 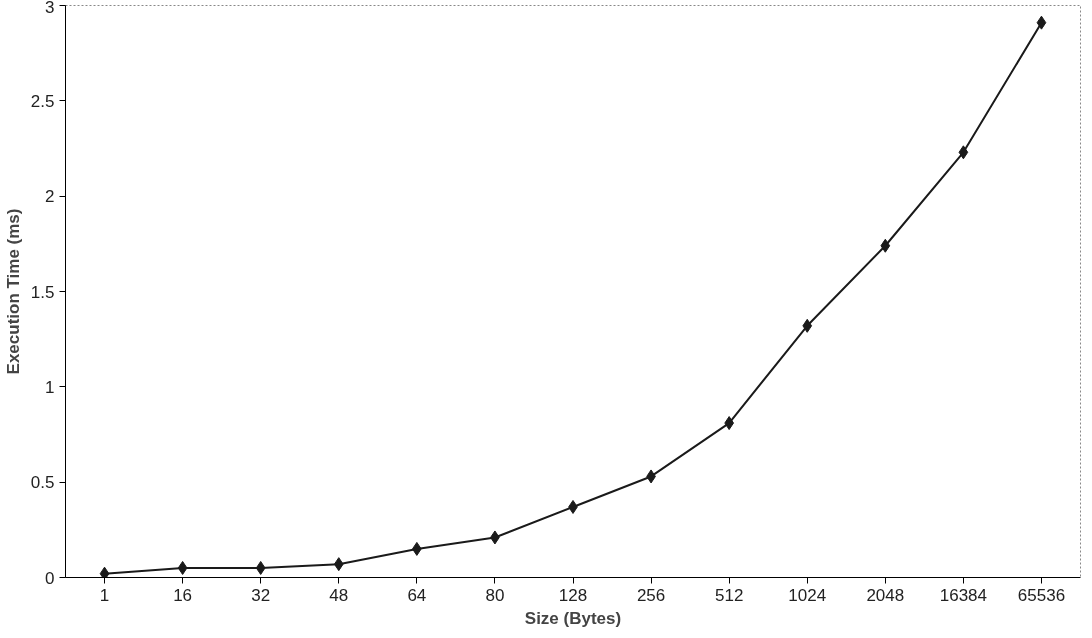 I want to click on y-tick-label: 2.5, so click(x=42, y=101).